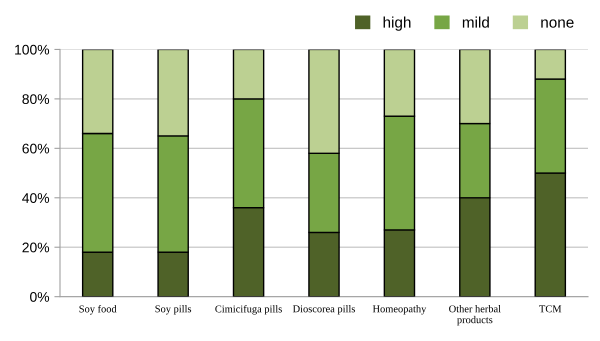 The image size is (600, 341). What do you see at coordinates (248, 310) in the screenshot?
I see `x-tick-label: Cimicifuga pills` at bounding box center [248, 310].